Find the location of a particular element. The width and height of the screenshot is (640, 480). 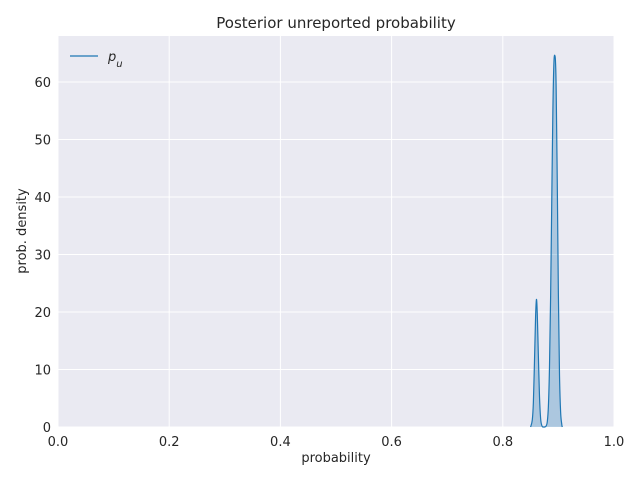

y-tick-label: 50 is located at coordinates (42, 141).